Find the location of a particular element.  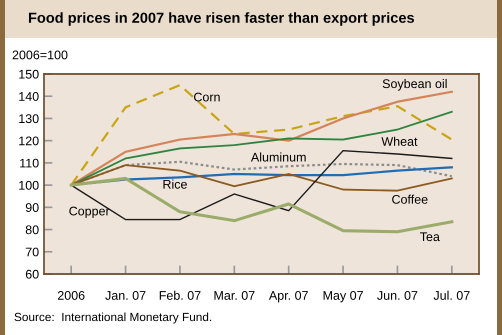

y-tick-label: 120 is located at coordinates (29, 141).